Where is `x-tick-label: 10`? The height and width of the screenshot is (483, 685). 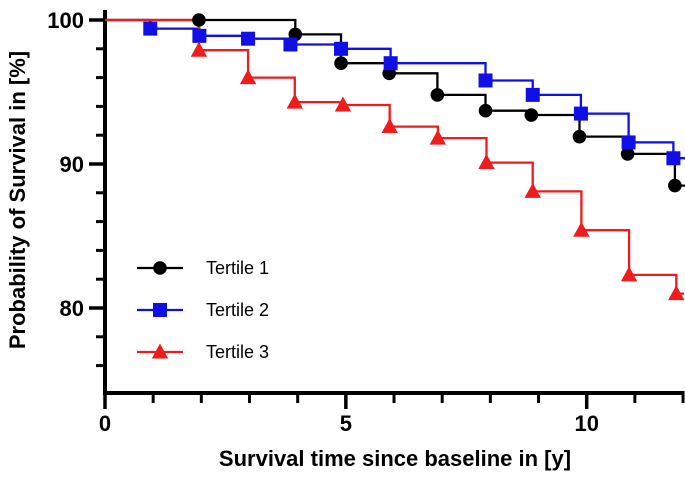
x-tick-label: 10 is located at coordinates (586, 423).